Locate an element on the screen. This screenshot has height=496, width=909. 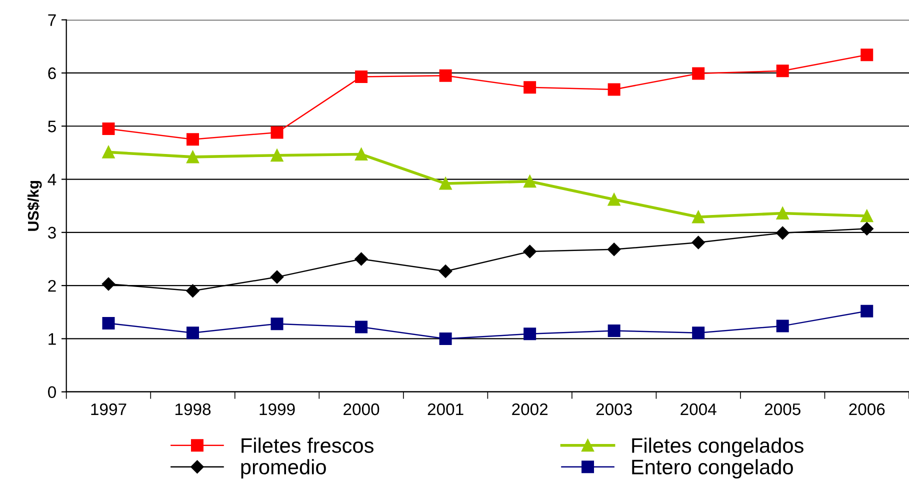
x-tick-label: 2004 is located at coordinates (698, 409).